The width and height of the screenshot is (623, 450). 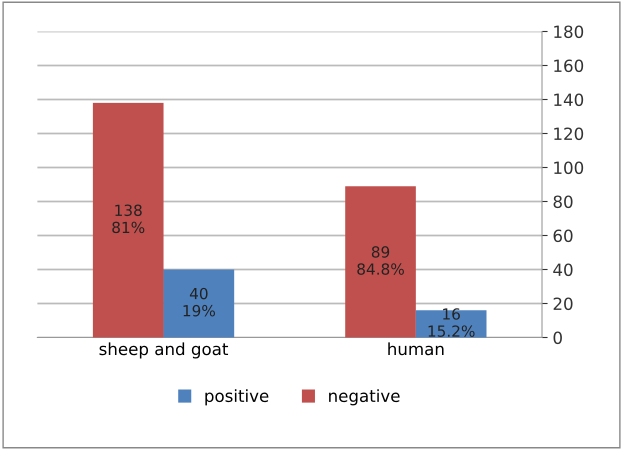 I want to click on data-label: 89 84.8%, so click(x=380, y=260).